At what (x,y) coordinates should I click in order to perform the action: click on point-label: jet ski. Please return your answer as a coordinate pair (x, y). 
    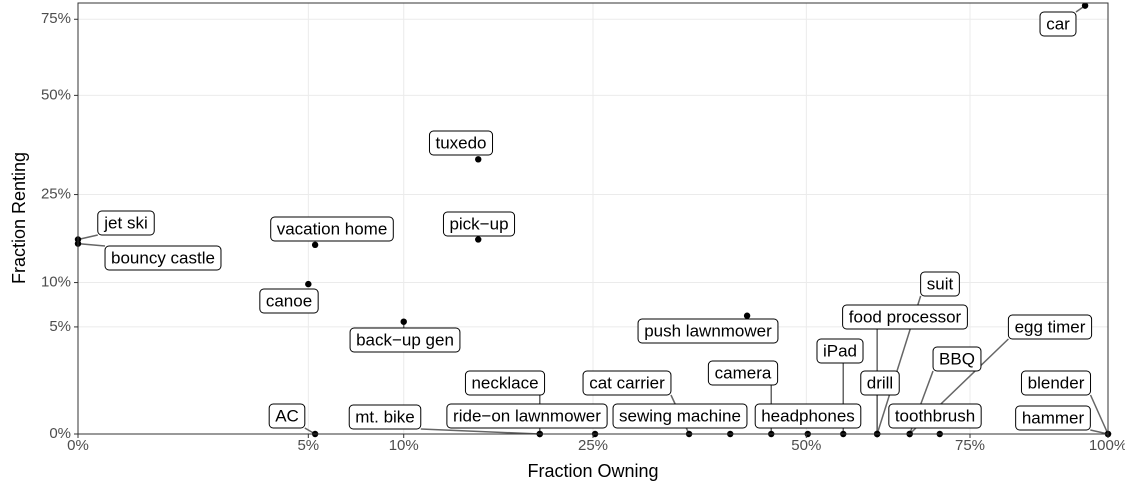
    Looking at the image, I should click on (126, 223).